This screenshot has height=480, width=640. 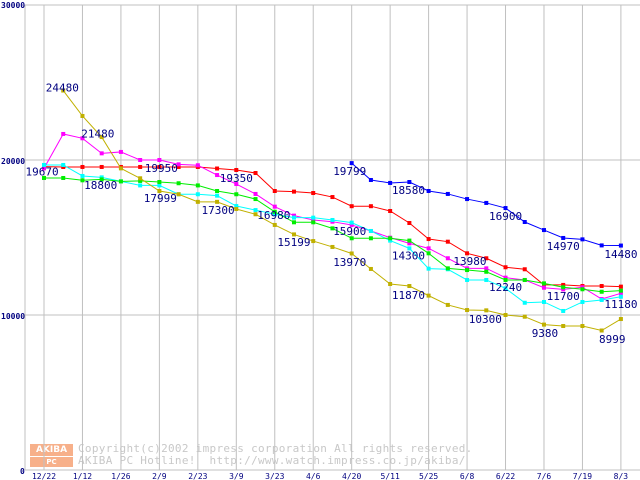 I want to click on x-tick-label: 5/25, so click(x=428, y=476).